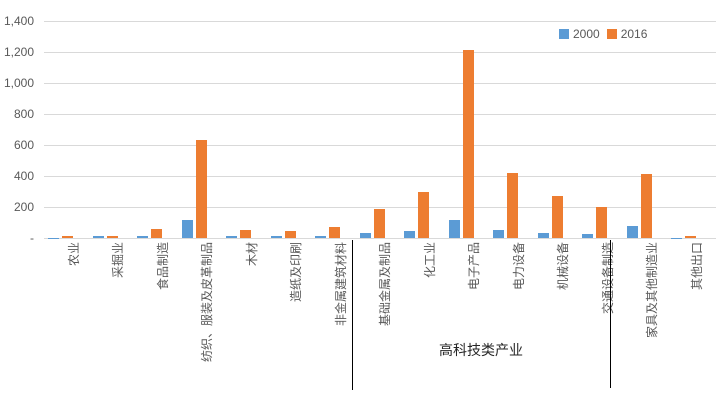 The height and width of the screenshot is (405, 717). Describe the element at coordinates (251, 254) in the screenshot. I see `x-category-label-5: 木材` at that location.